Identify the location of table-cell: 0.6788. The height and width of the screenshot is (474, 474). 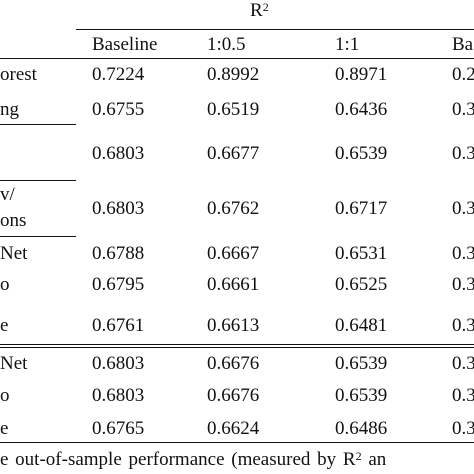
(118, 253).